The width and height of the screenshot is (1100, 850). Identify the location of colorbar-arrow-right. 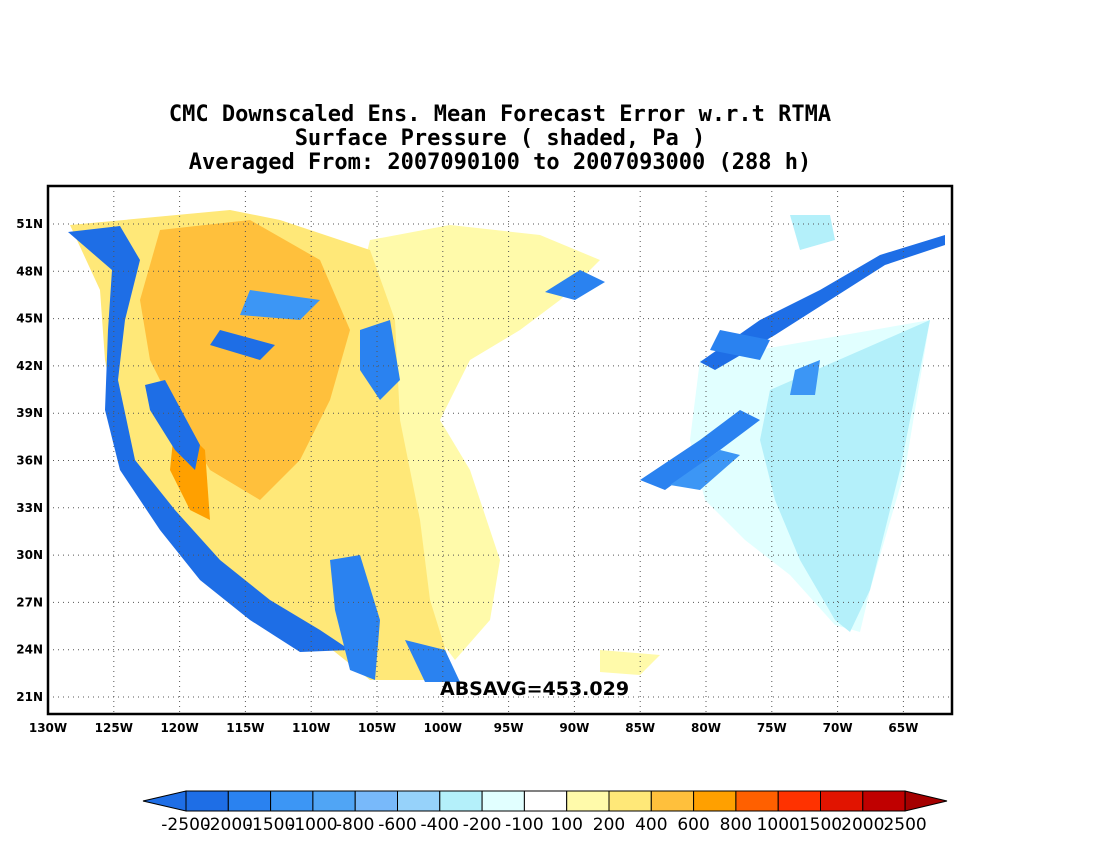
(926, 801).